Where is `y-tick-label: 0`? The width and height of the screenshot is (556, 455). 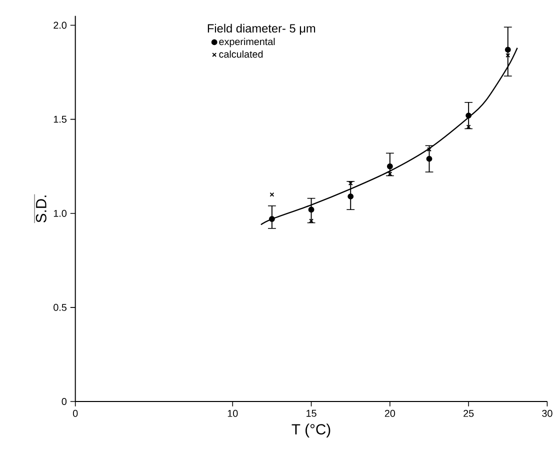 y-tick-label: 0 is located at coordinates (64, 401).